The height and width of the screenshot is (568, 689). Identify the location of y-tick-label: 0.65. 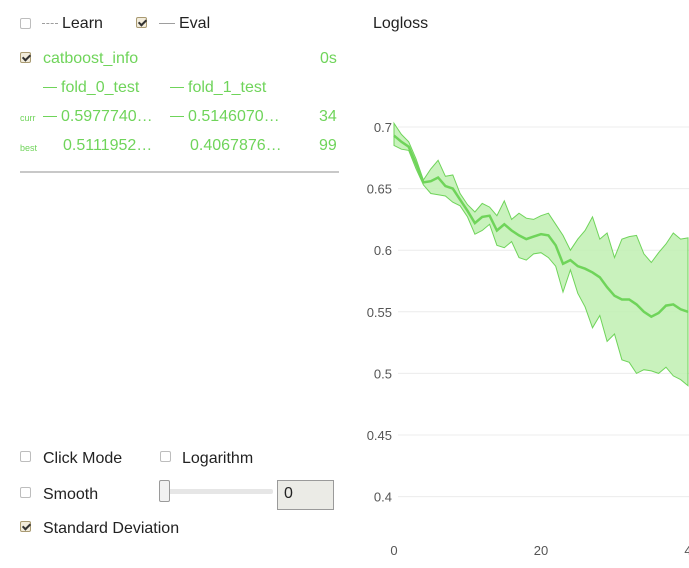
(379, 189).